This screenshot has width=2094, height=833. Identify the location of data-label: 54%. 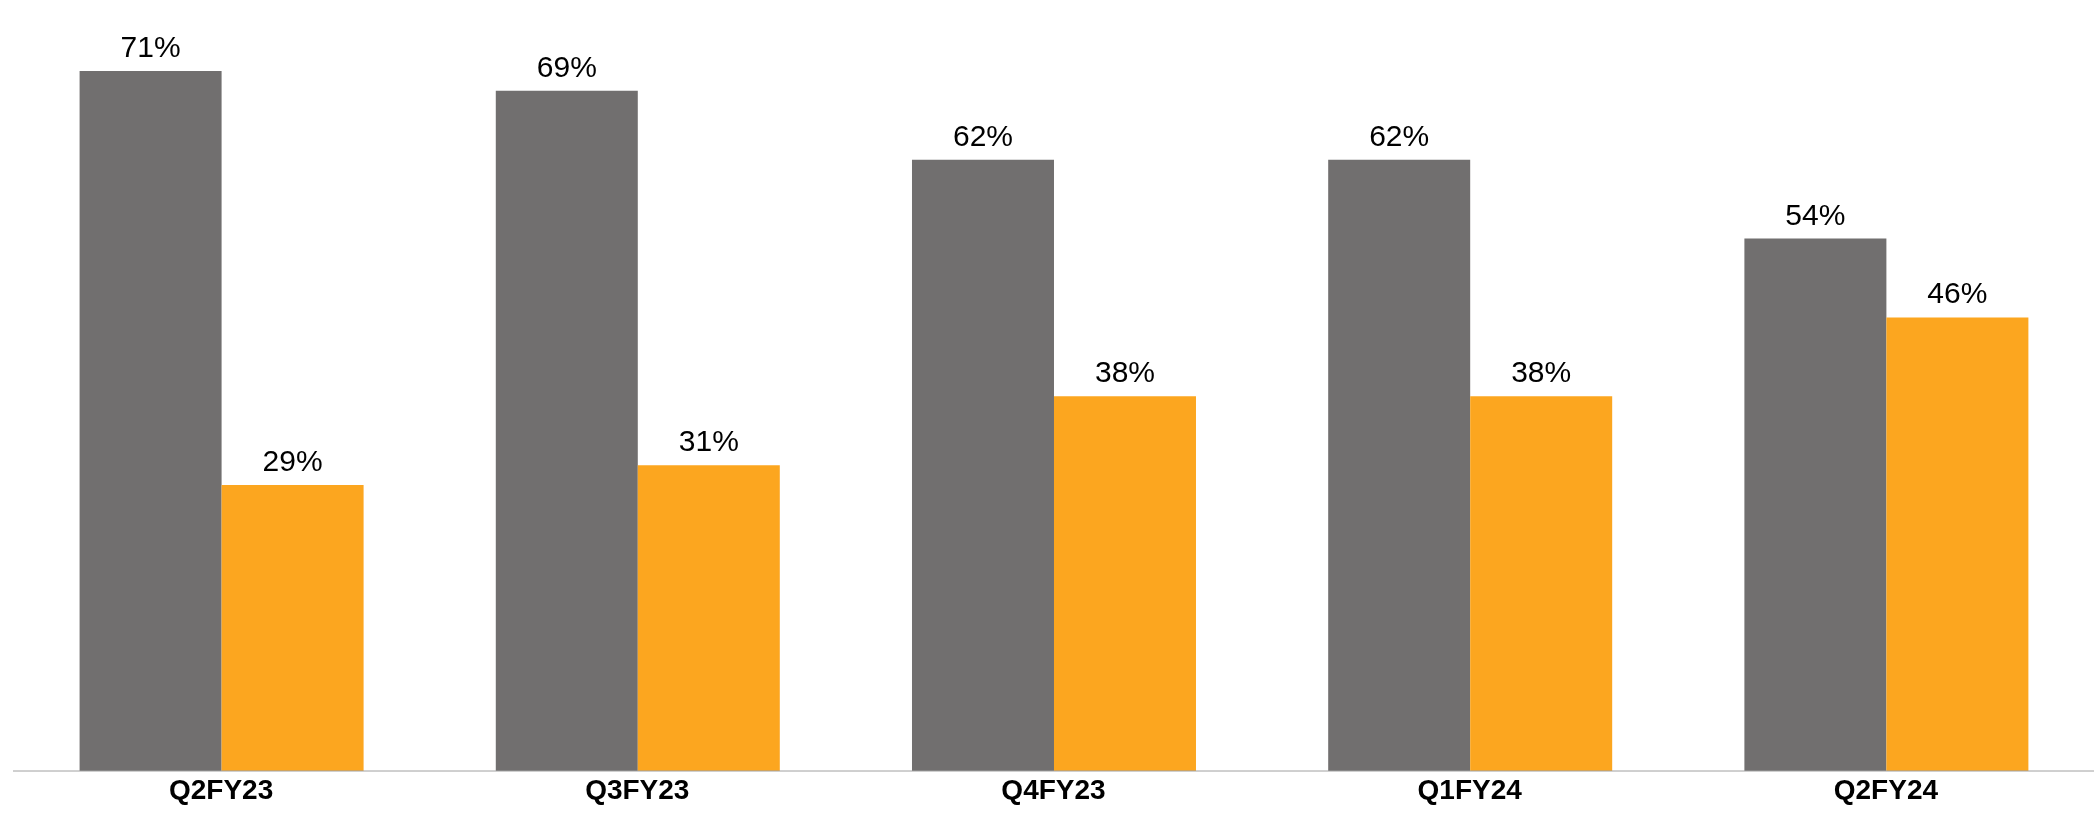
(1815, 214).